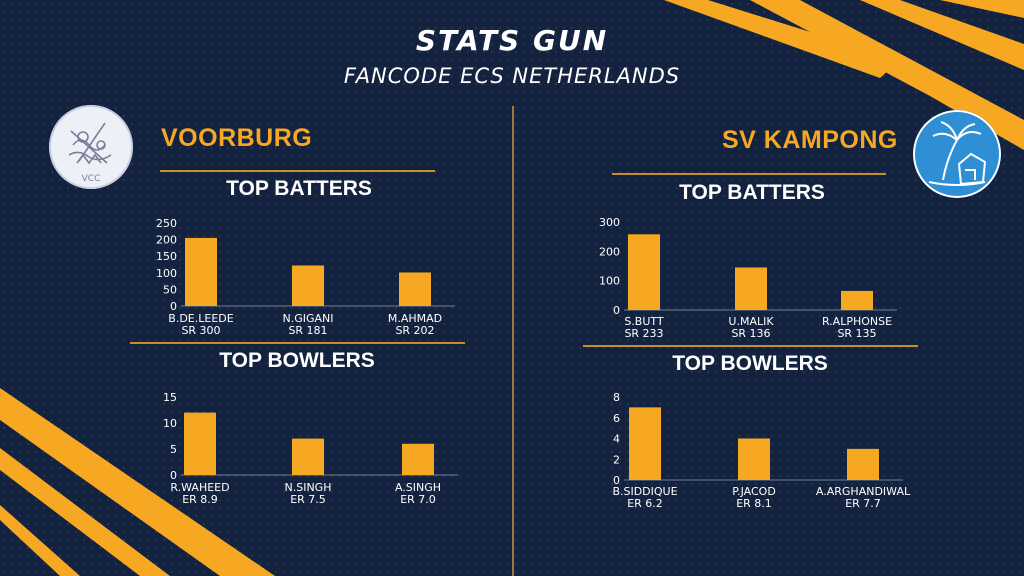 The height and width of the screenshot is (576, 1024). I want to click on x-sublabel: SR 202, so click(414, 330).